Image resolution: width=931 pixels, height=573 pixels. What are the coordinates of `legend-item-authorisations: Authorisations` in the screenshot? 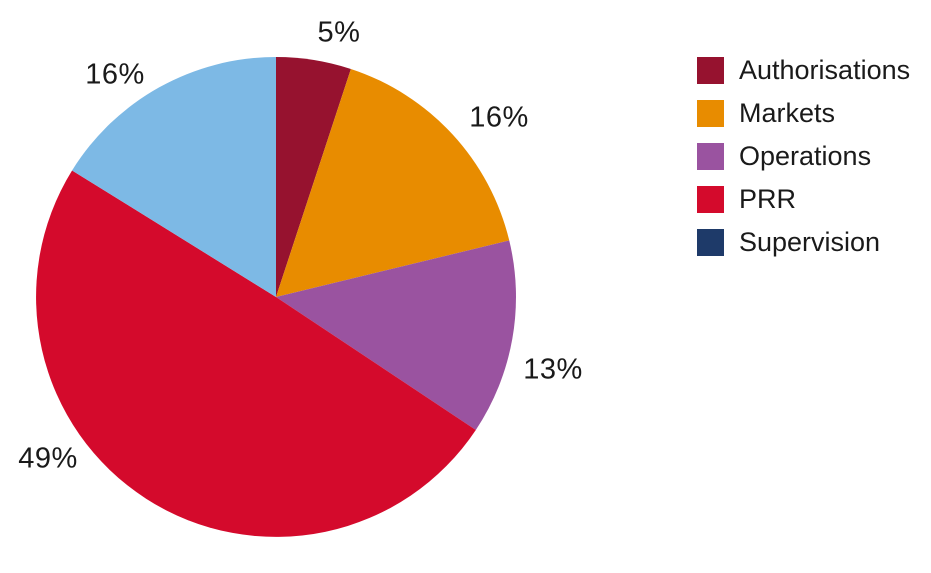 It's located at (804, 70).